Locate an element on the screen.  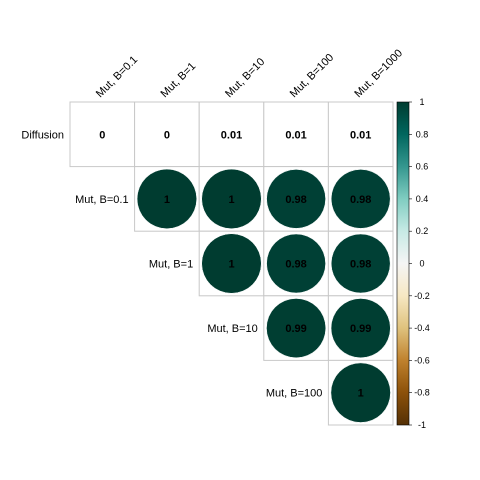
row-label: Mut, B=100 is located at coordinates (294, 394).